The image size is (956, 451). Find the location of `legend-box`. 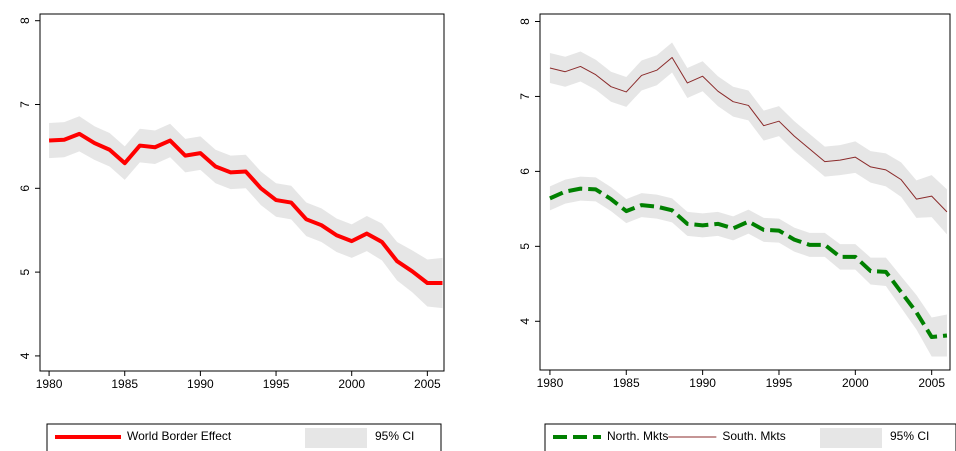

legend-box is located at coordinates (750, 437).